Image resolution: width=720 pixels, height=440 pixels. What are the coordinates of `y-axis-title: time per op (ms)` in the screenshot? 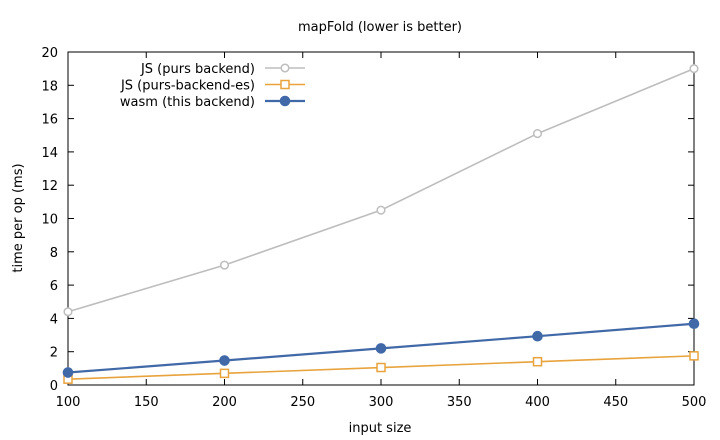 It's located at (18, 217).